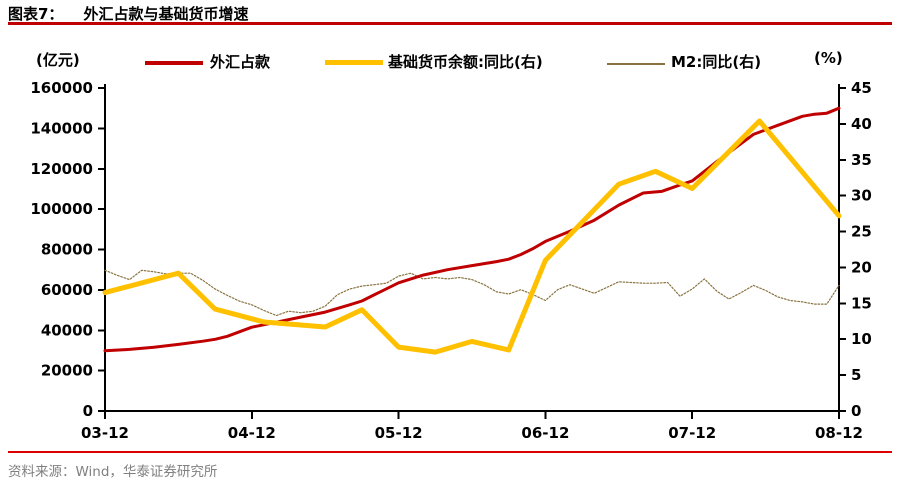  Describe the element at coordinates (861, 232) in the screenshot. I see `y-right-tick-label: 25` at that location.